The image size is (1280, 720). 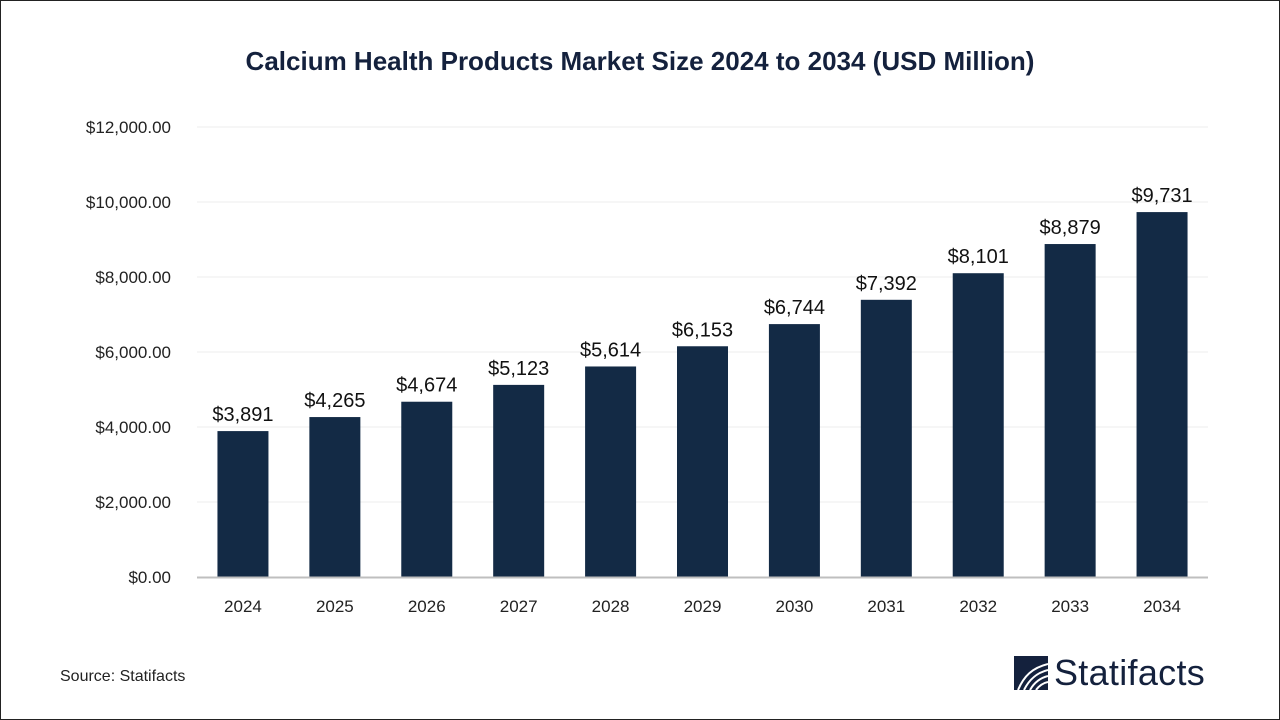 What do you see at coordinates (123, 676) in the screenshot?
I see `source-note: Source: Statifacts` at bounding box center [123, 676].